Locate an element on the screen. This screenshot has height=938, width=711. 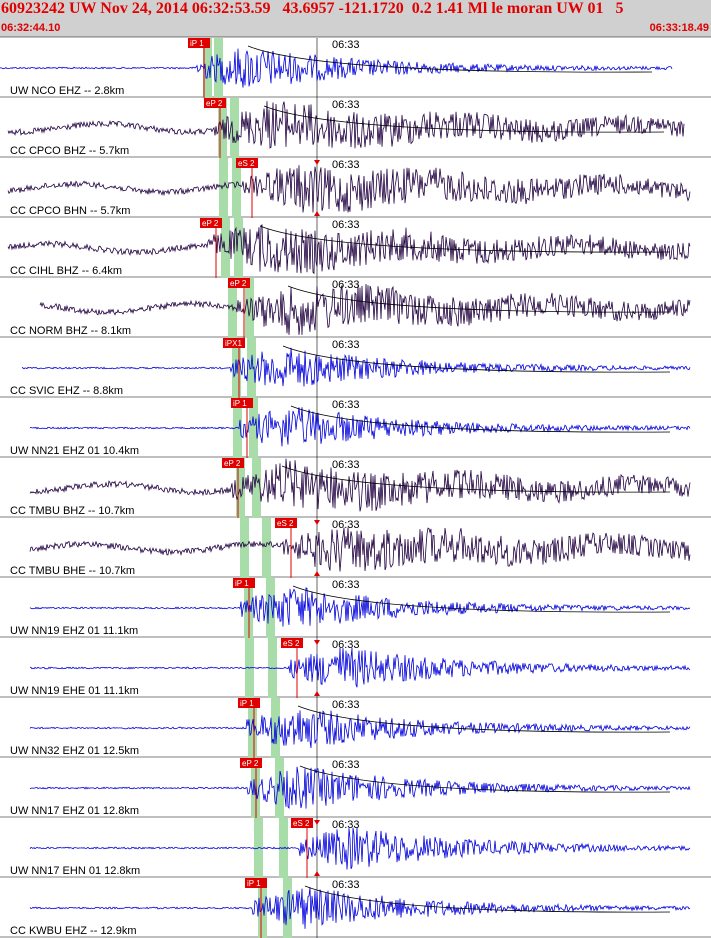
station-label: CC CPCO BHN -- 5.7km is located at coordinates (70, 211).